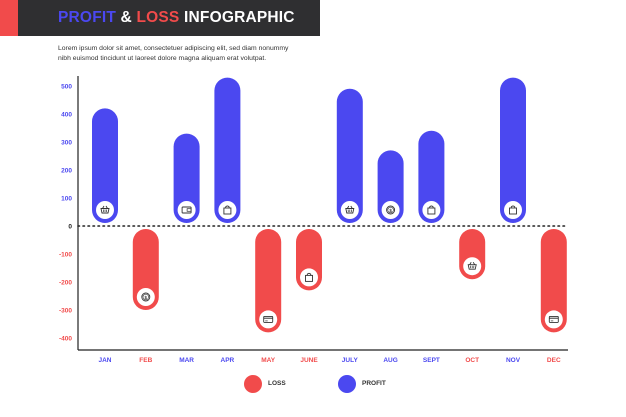 This screenshot has width=626, height=417. I want to click on x-tick-label: JULY, so click(350, 360).